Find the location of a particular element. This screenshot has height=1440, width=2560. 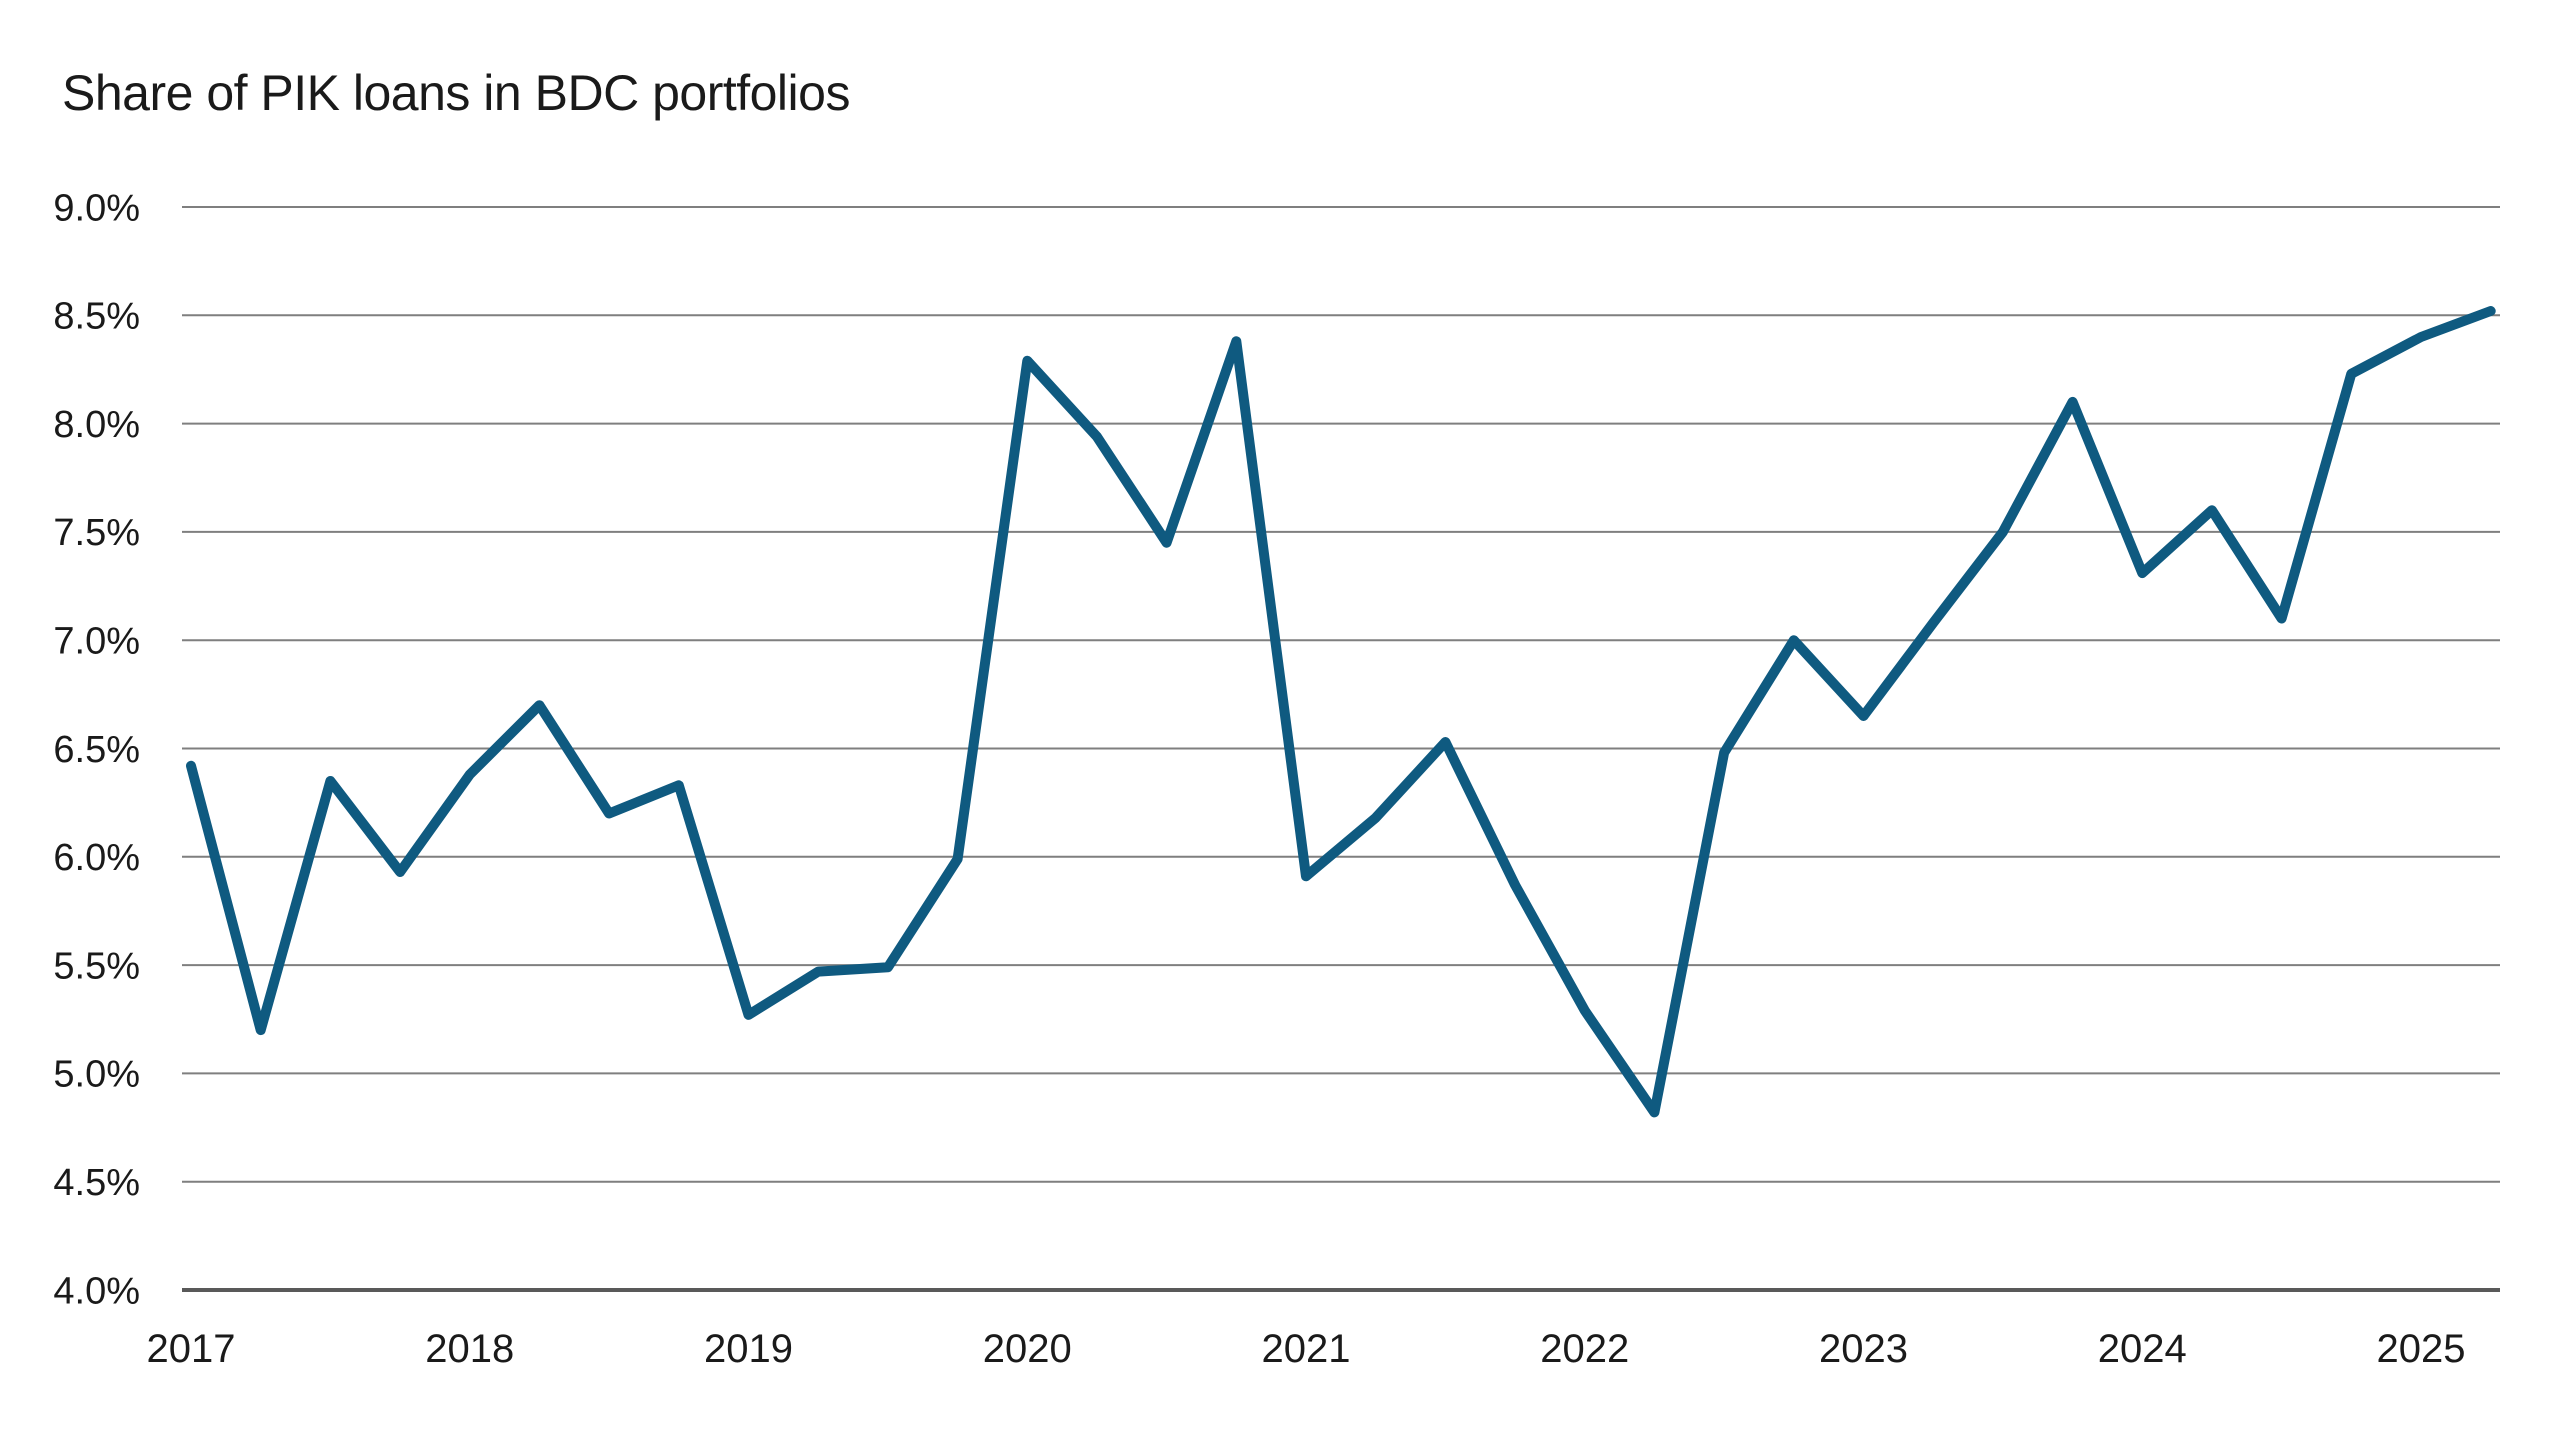

y-tick-label: 5.5% is located at coordinates (96, 966).